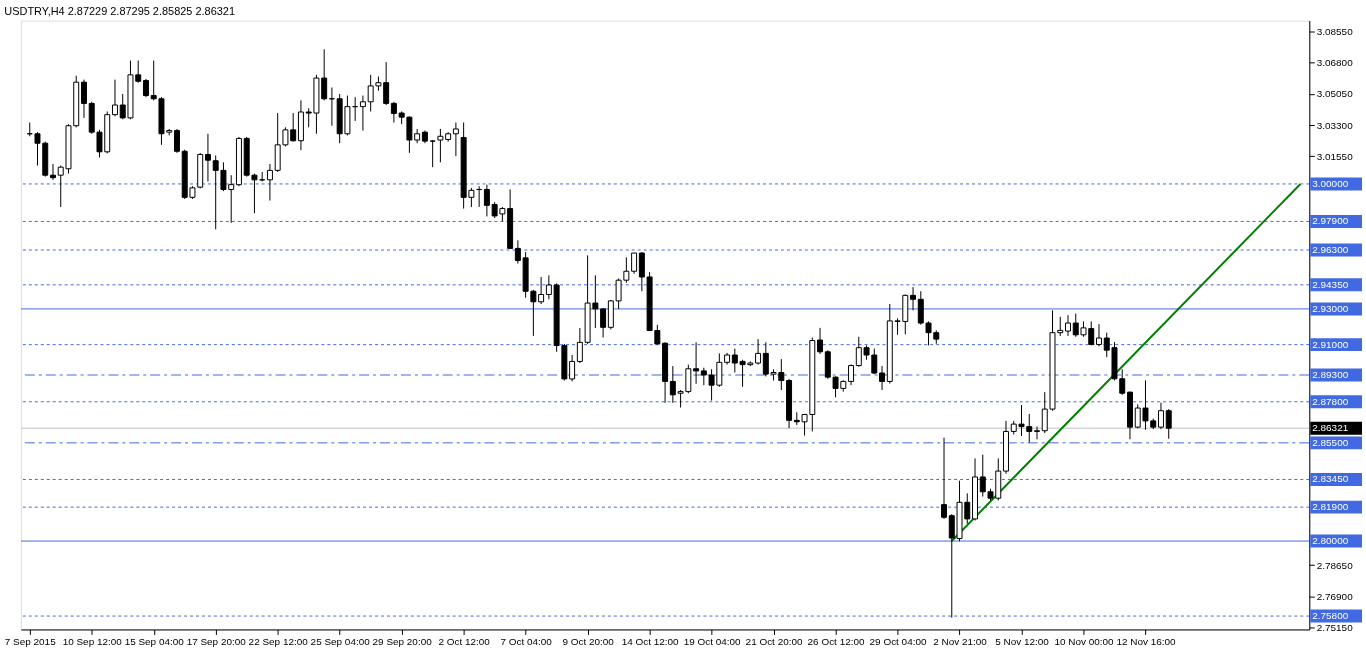 The image size is (1366, 665). Describe the element at coordinates (1335, 596) in the screenshot. I see `y-tick-label: 2.76900` at that location.